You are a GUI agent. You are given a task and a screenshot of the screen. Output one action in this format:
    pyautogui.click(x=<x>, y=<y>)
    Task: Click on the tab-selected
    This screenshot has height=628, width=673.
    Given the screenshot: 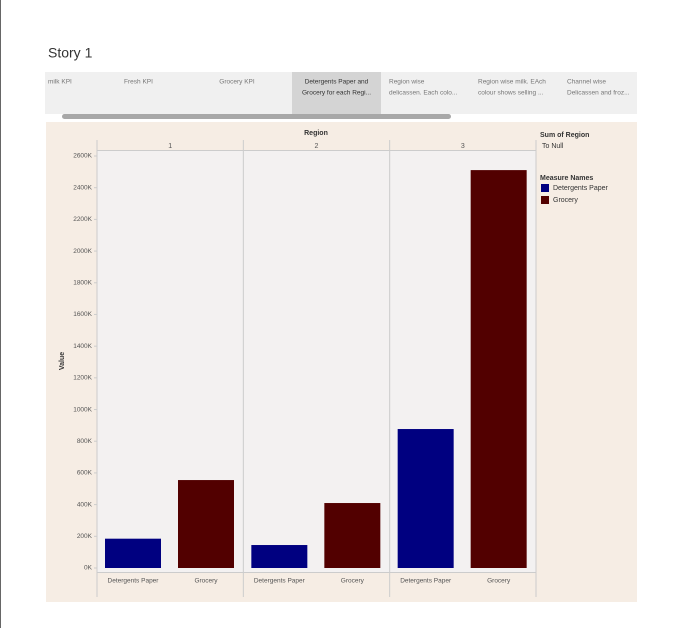 What is the action you would take?
    pyautogui.click(x=336, y=93)
    